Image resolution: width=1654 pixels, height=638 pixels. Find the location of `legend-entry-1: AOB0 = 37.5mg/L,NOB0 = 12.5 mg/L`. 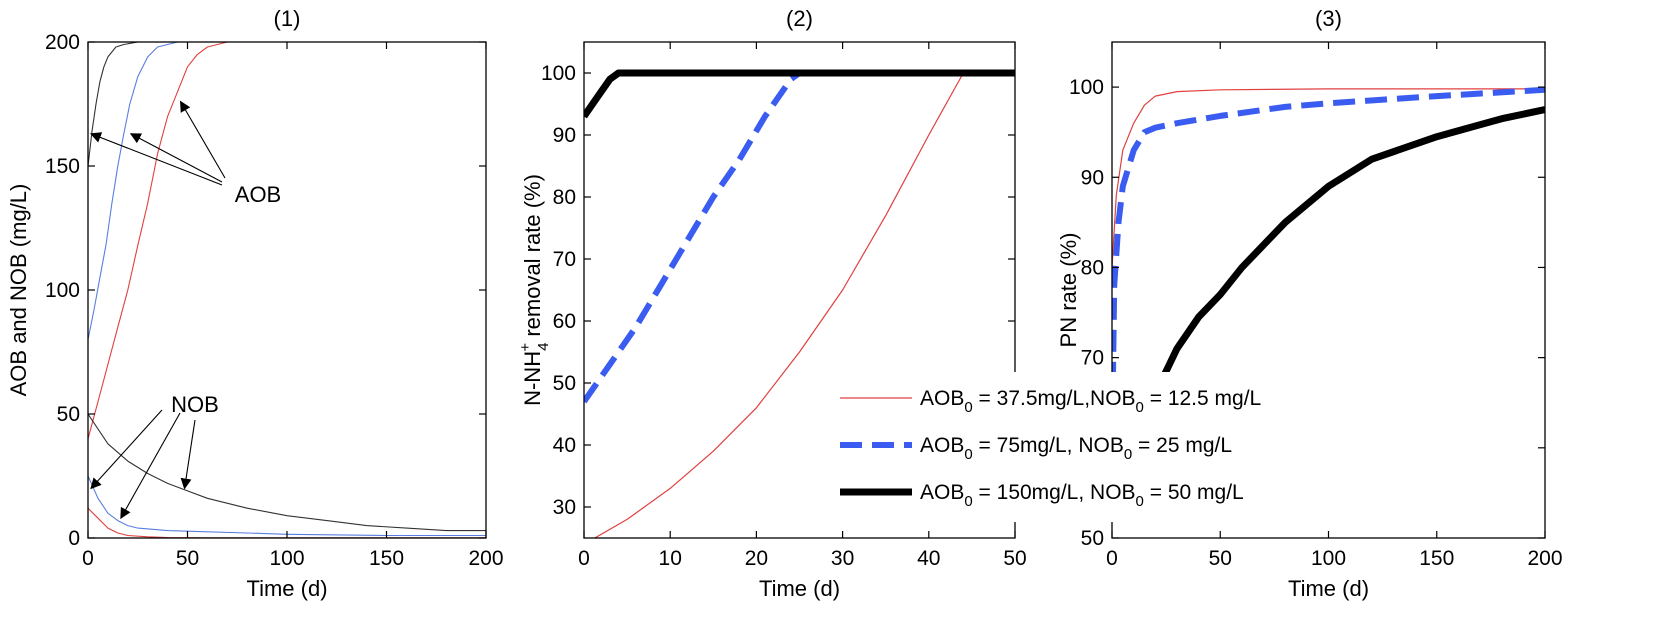

legend-entry-1: AOB0 = 37.5mg/L,NOB0 = 12.5 mg/L is located at coordinates (1090, 401).